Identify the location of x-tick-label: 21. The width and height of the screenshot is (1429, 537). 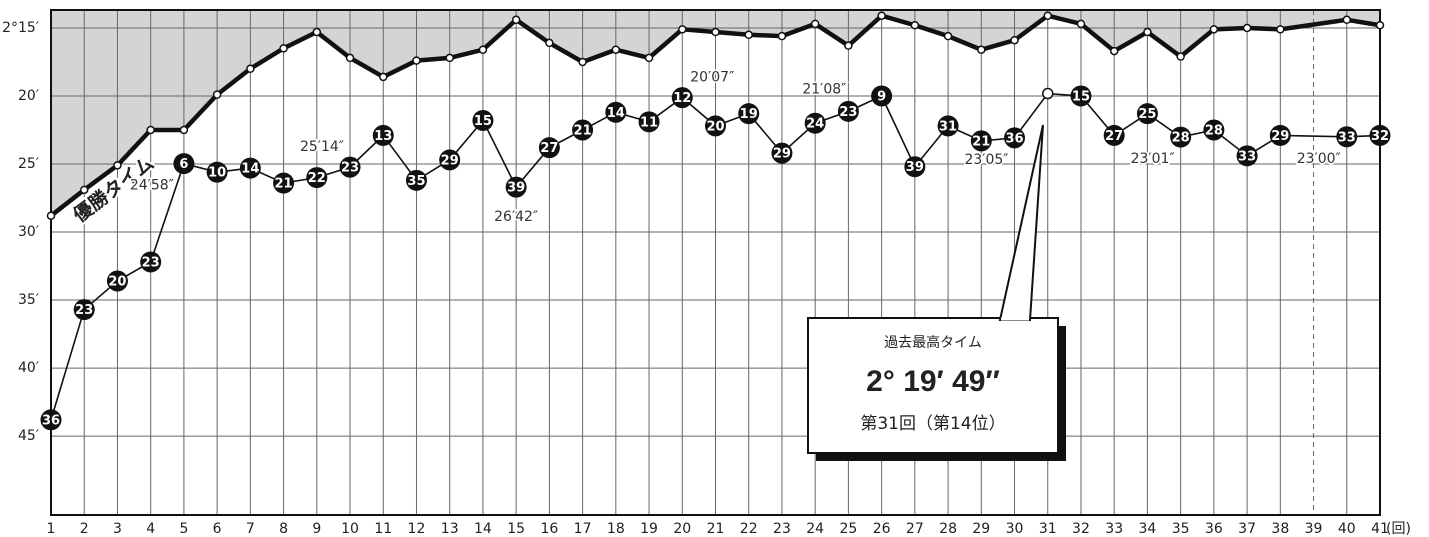
(716, 529).